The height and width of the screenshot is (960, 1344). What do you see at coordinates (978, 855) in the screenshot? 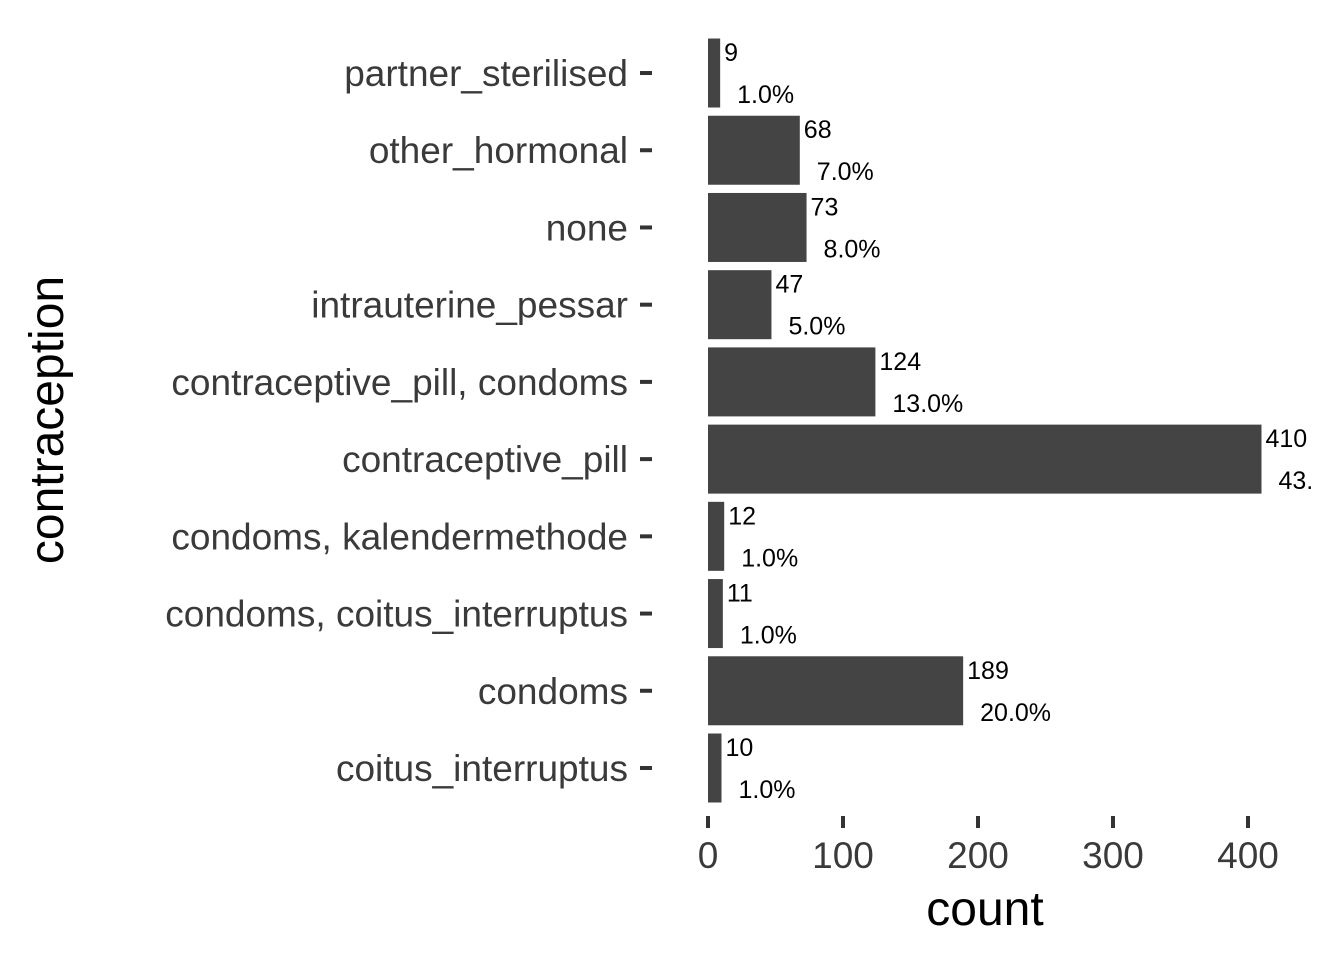
I see `x-tick-label-2: 200` at bounding box center [978, 855].